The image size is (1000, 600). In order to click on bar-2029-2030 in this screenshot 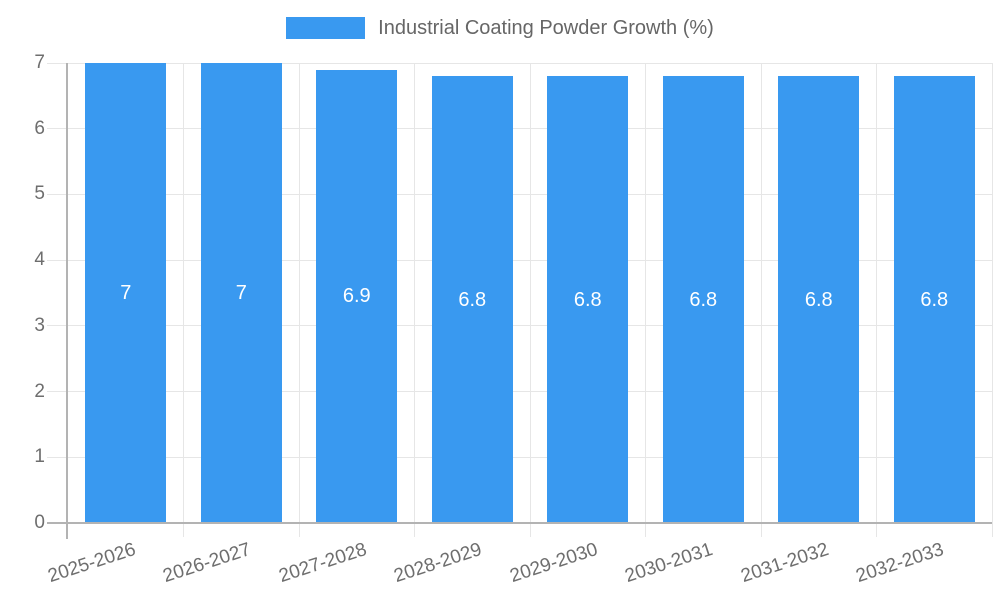, I will do `click(588, 299)`.